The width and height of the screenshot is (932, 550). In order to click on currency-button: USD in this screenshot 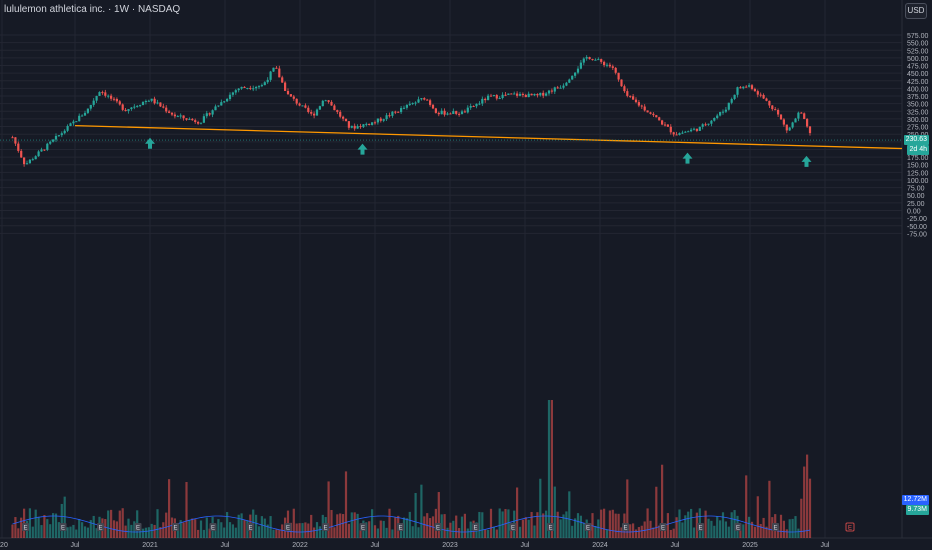, I will do `click(916, 11)`.